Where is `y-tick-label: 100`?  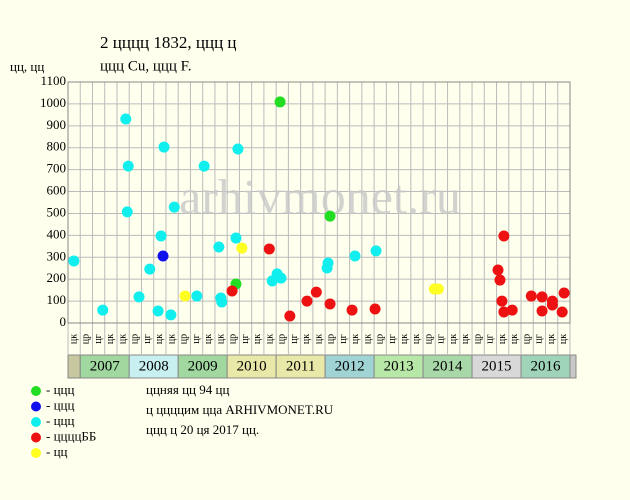
y-tick-label: 100 is located at coordinates (57, 299).